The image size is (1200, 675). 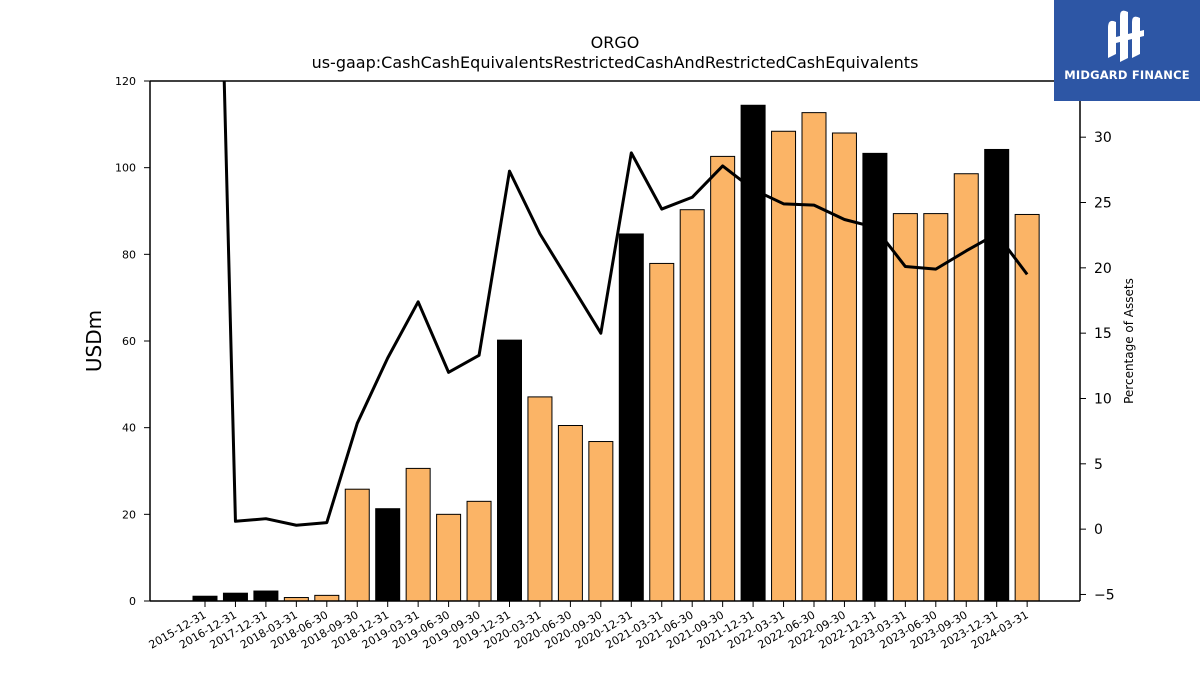 What do you see at coordinates (1098, 465) in the screenshot?
I see `y2-tick-label: 5` at bounding box center [1098, 465].